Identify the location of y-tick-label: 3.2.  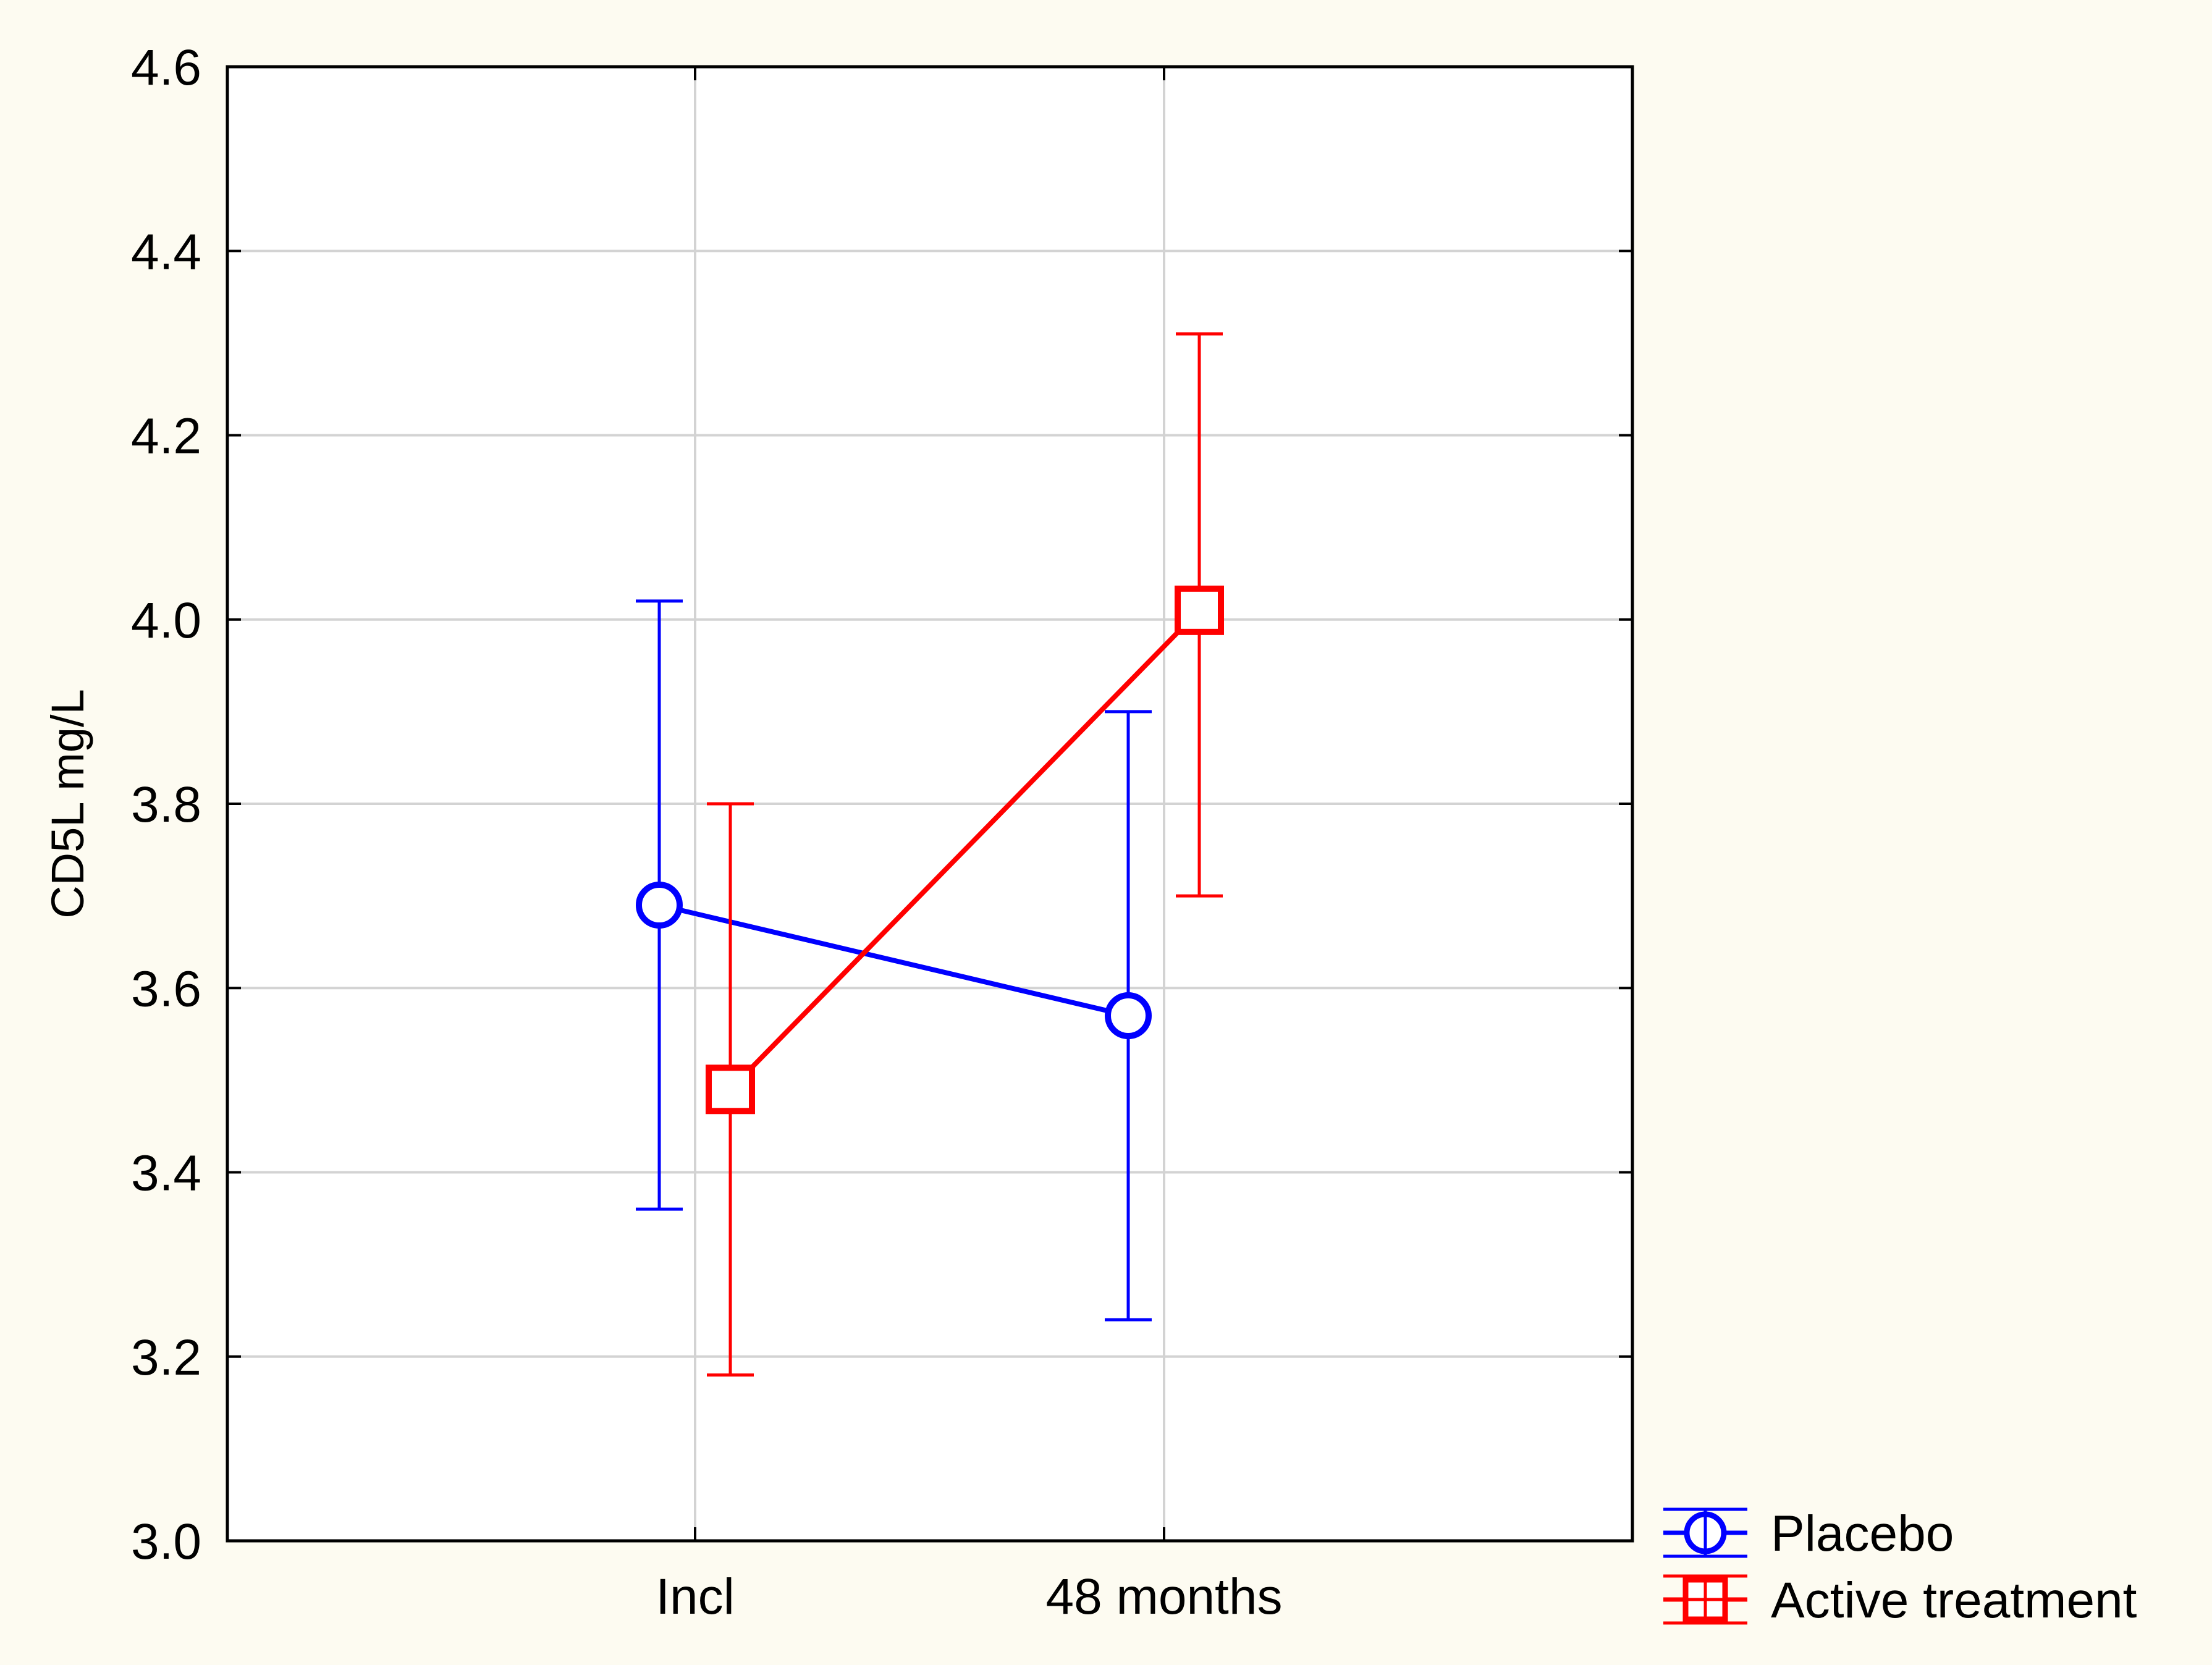
(166, 1358).